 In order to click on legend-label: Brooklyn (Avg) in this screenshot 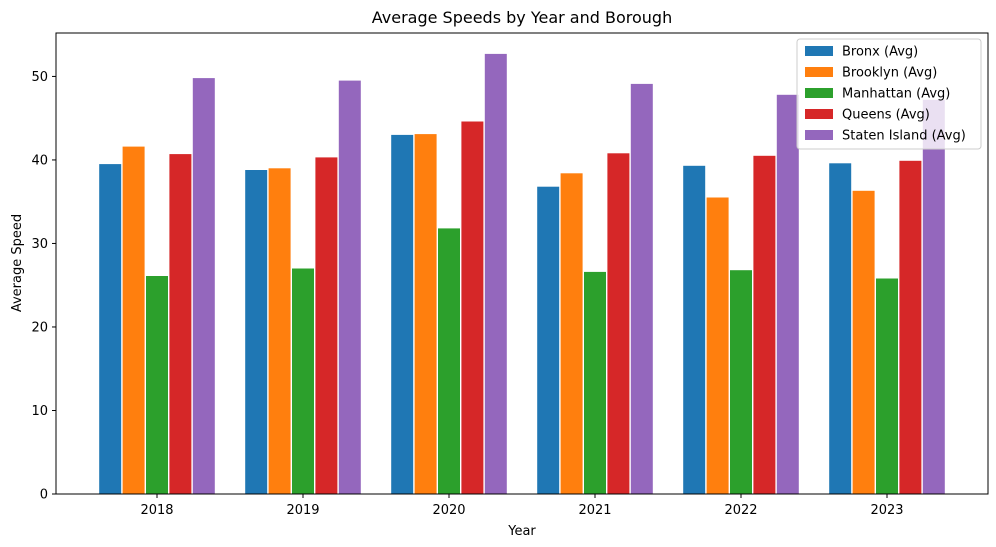, I will do `click(889, 73)`.